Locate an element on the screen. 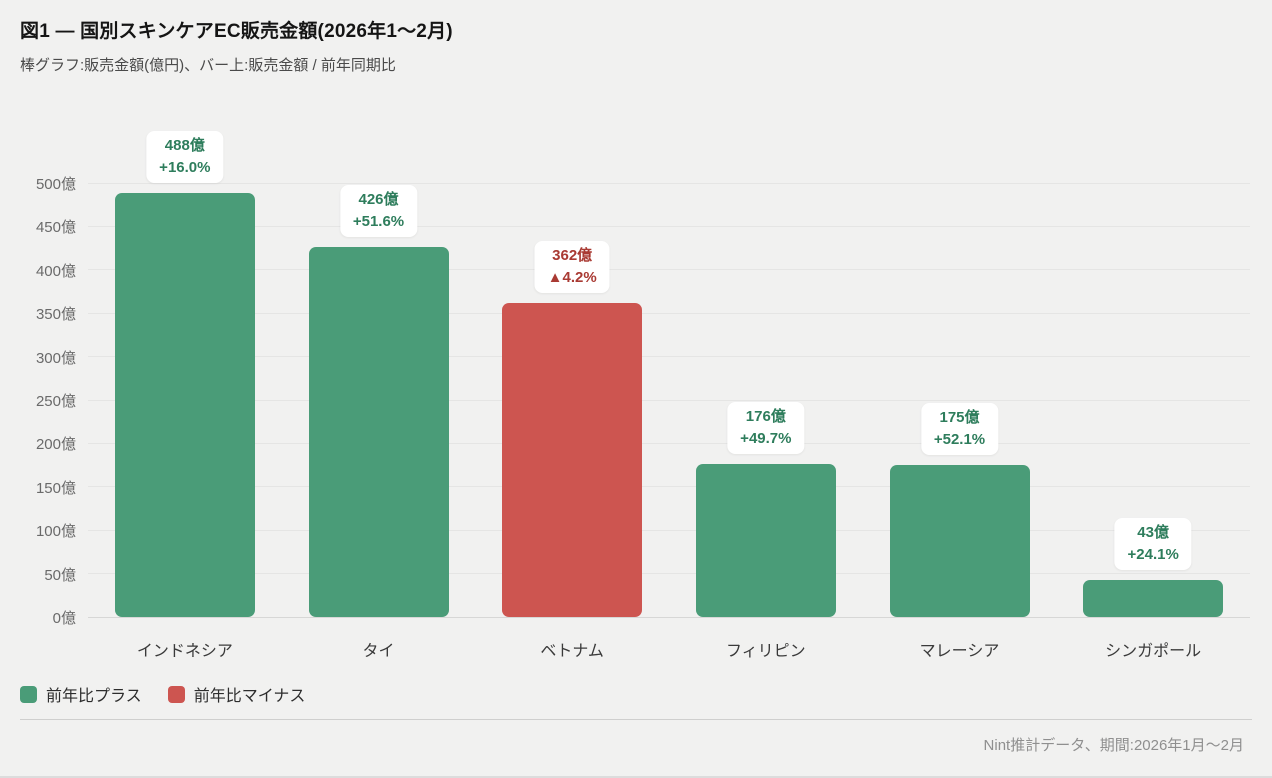 This screenshot has height=778, width=1272. x-axis-tick-label: タイ is located at coordinates (378, 651).